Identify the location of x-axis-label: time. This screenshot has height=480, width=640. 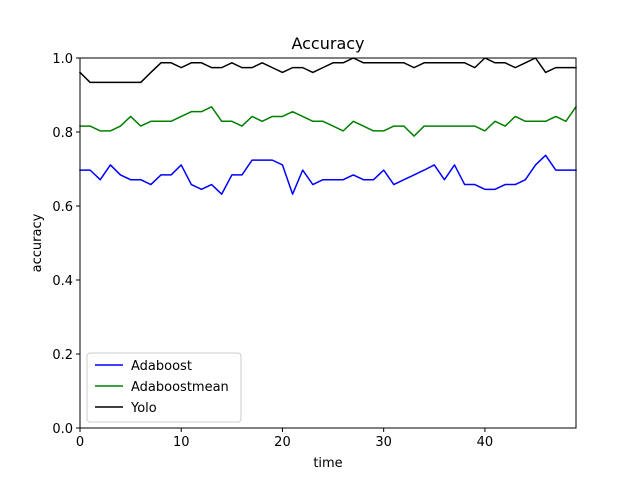
(327, 463).